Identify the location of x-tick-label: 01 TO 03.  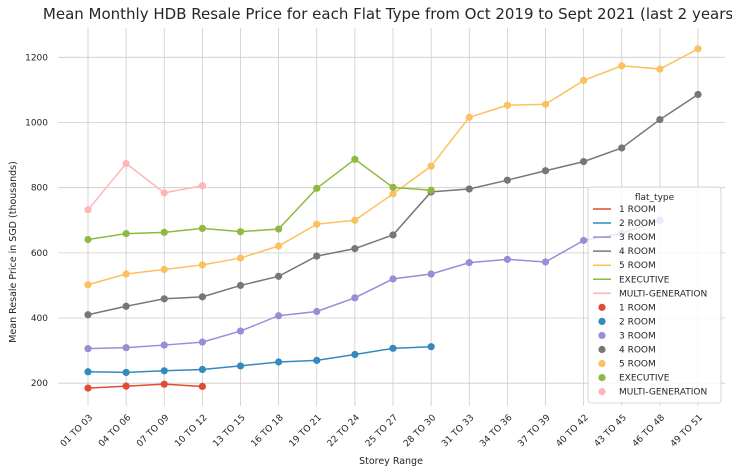
(77, 431).